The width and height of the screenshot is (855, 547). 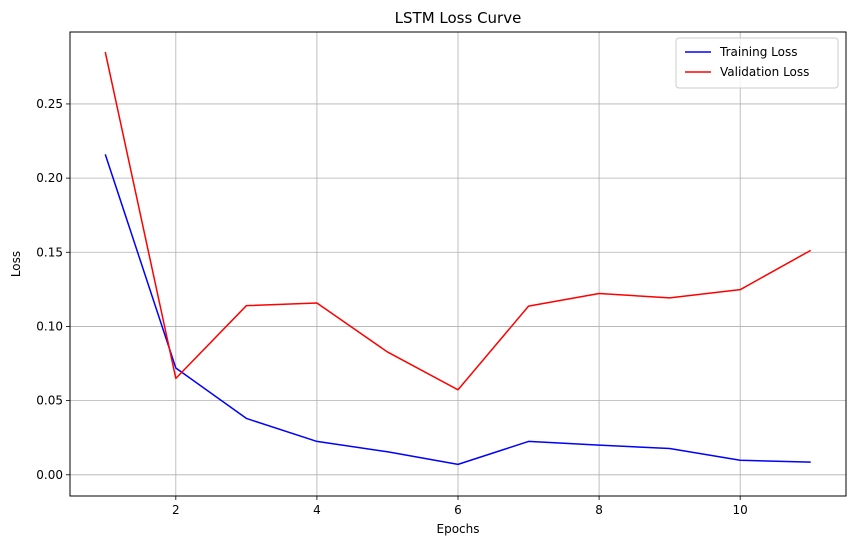 What do you see at coordinates (49, 475) in the screenshot?
I see `y-tick-label: 0.00` at bounding box center [49, 475].